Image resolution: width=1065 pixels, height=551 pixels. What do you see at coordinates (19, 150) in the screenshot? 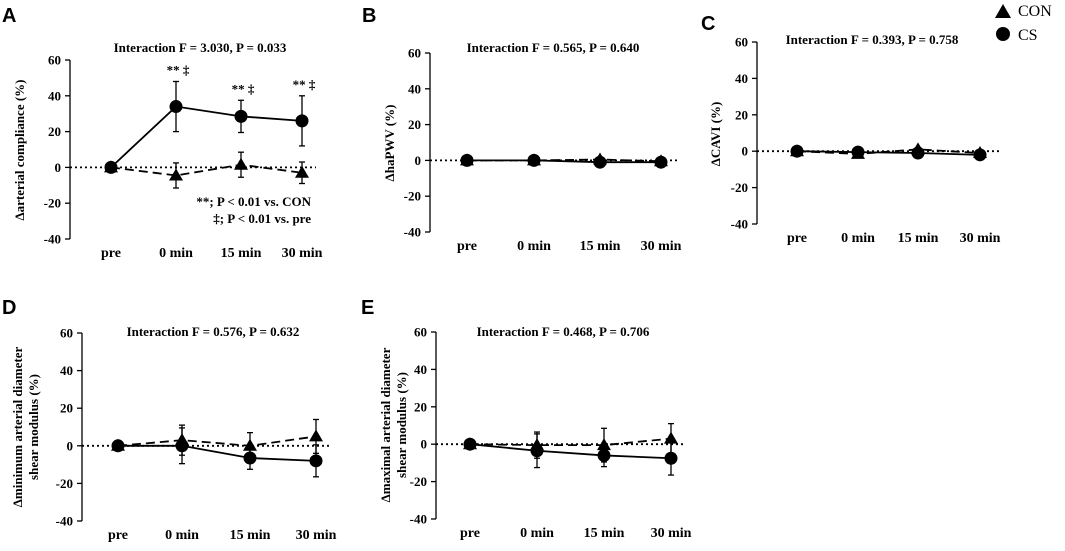
I see `y-axis-label: Δarterial compliance (%)` at bounding box center [19, 150].